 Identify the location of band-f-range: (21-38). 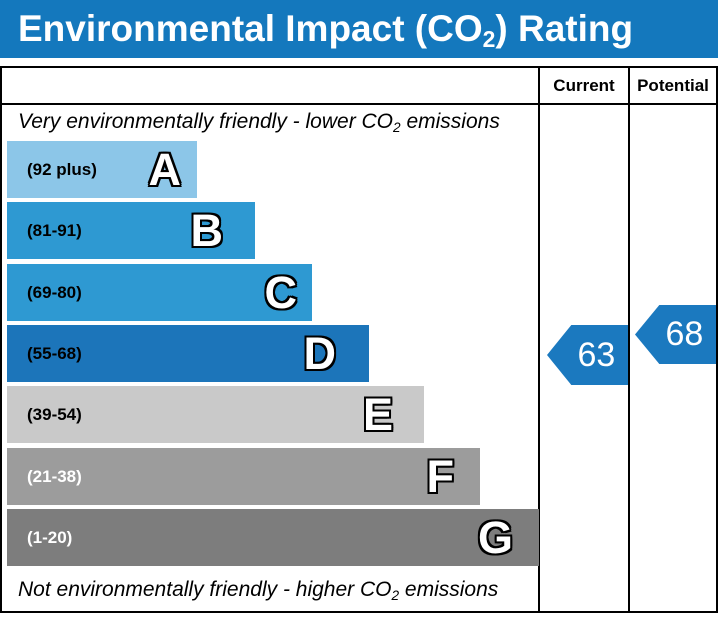
(54, 476).